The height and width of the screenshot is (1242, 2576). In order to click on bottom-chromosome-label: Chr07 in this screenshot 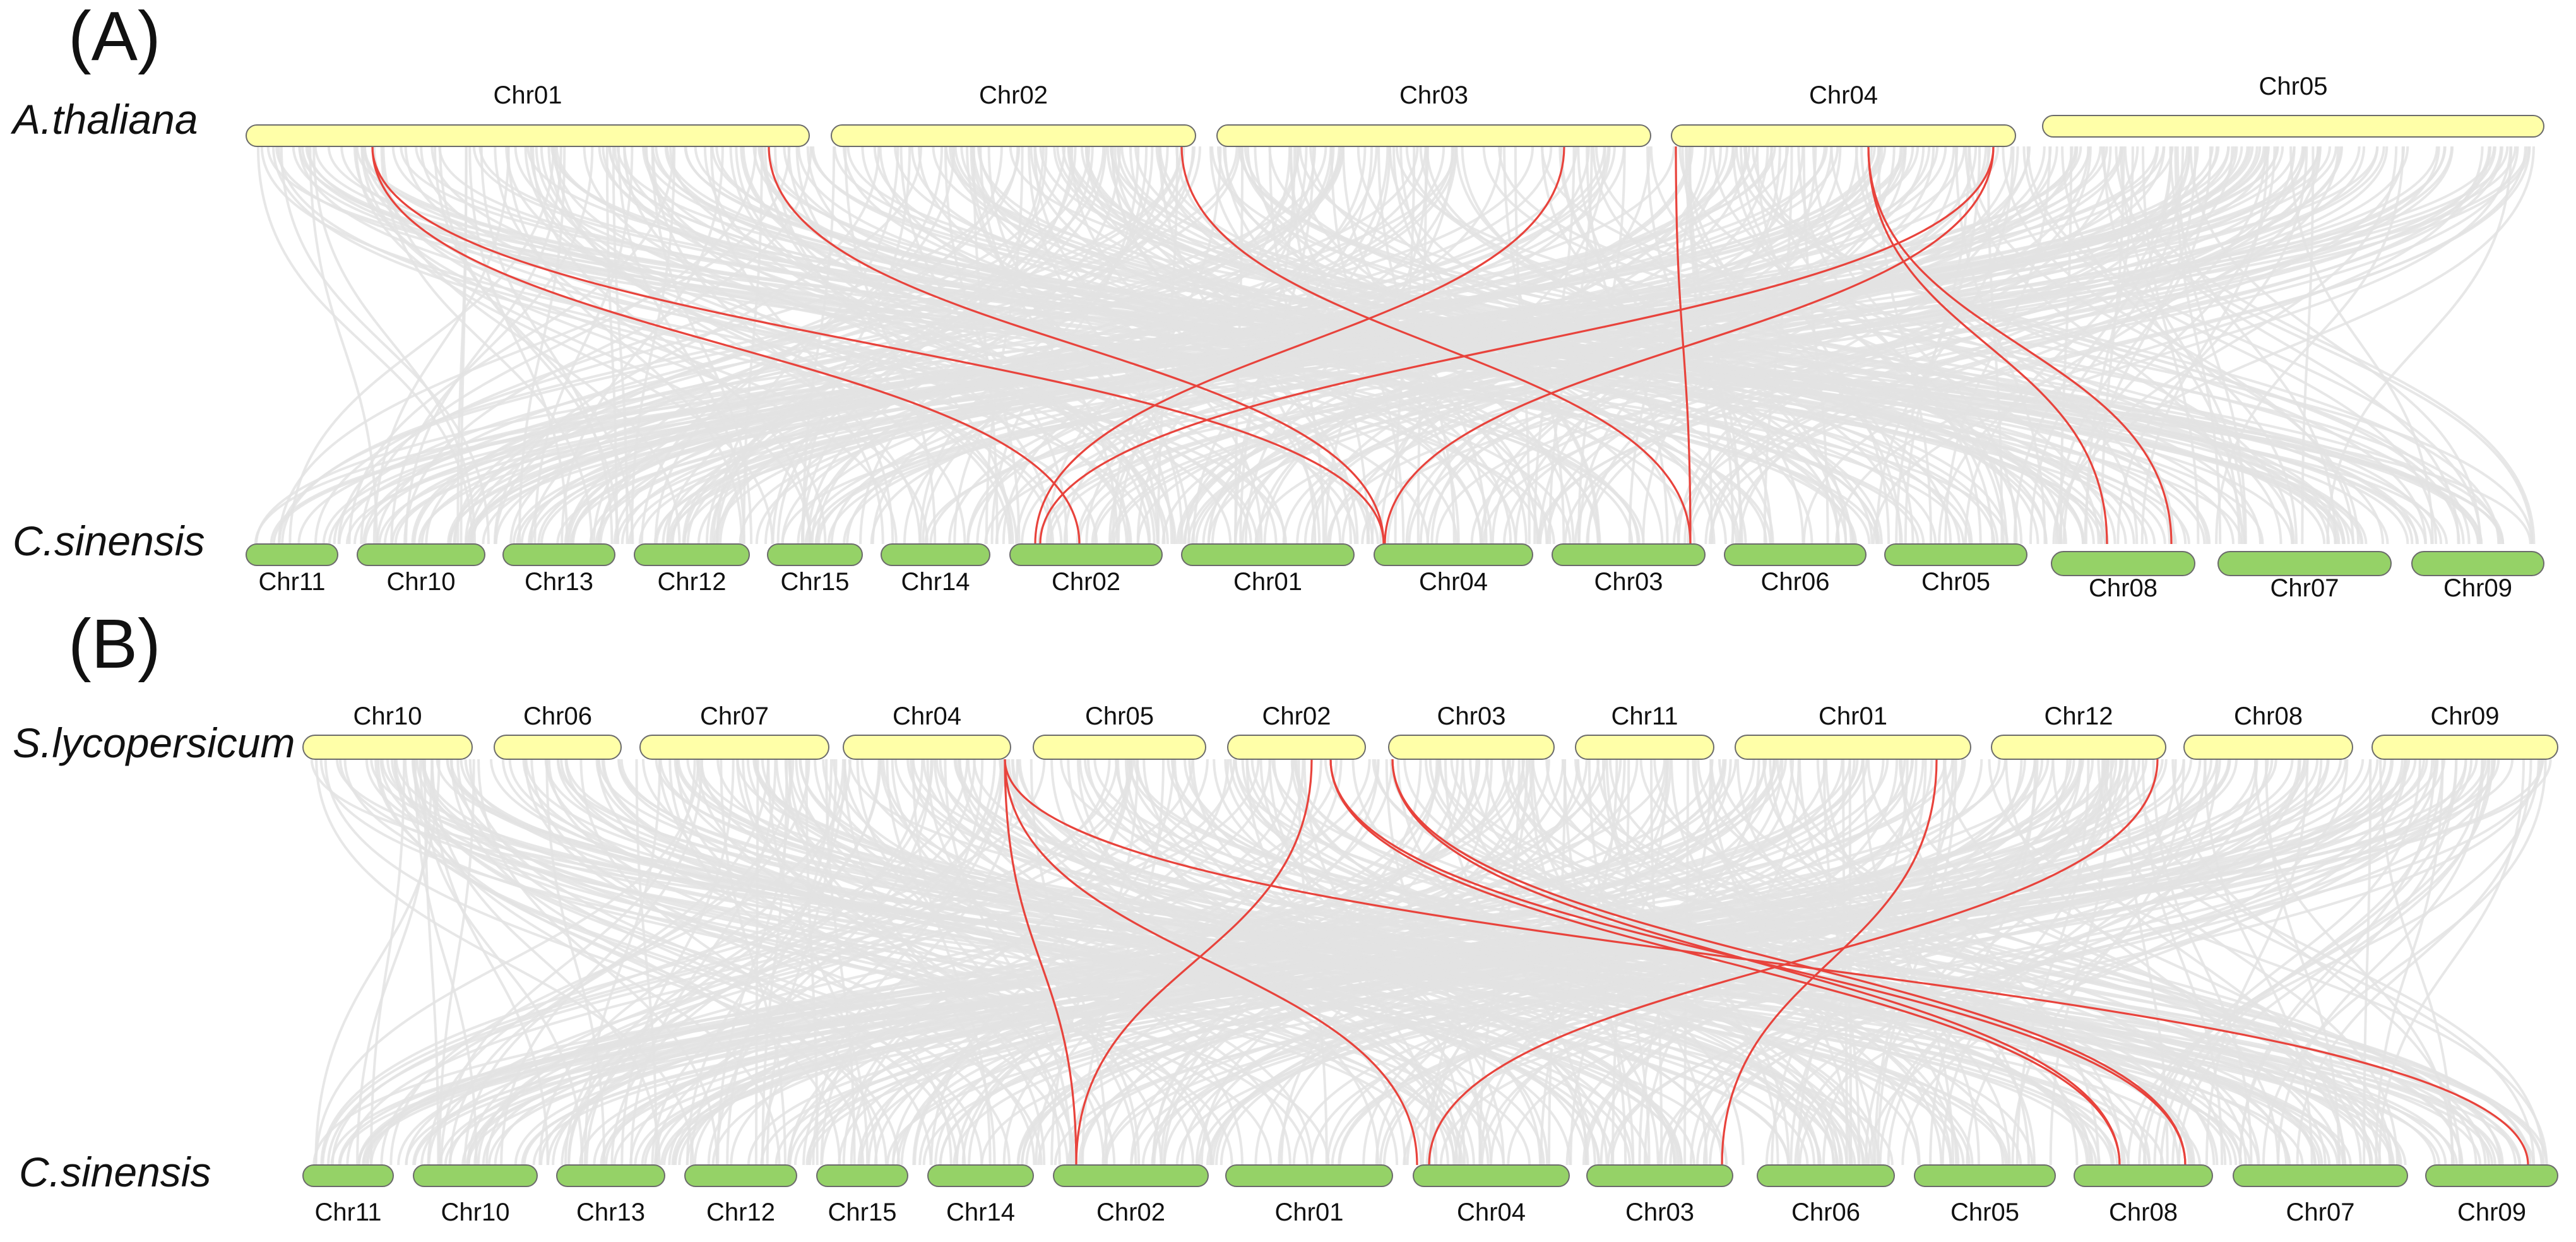, I will do `click(2321, 1212)`.